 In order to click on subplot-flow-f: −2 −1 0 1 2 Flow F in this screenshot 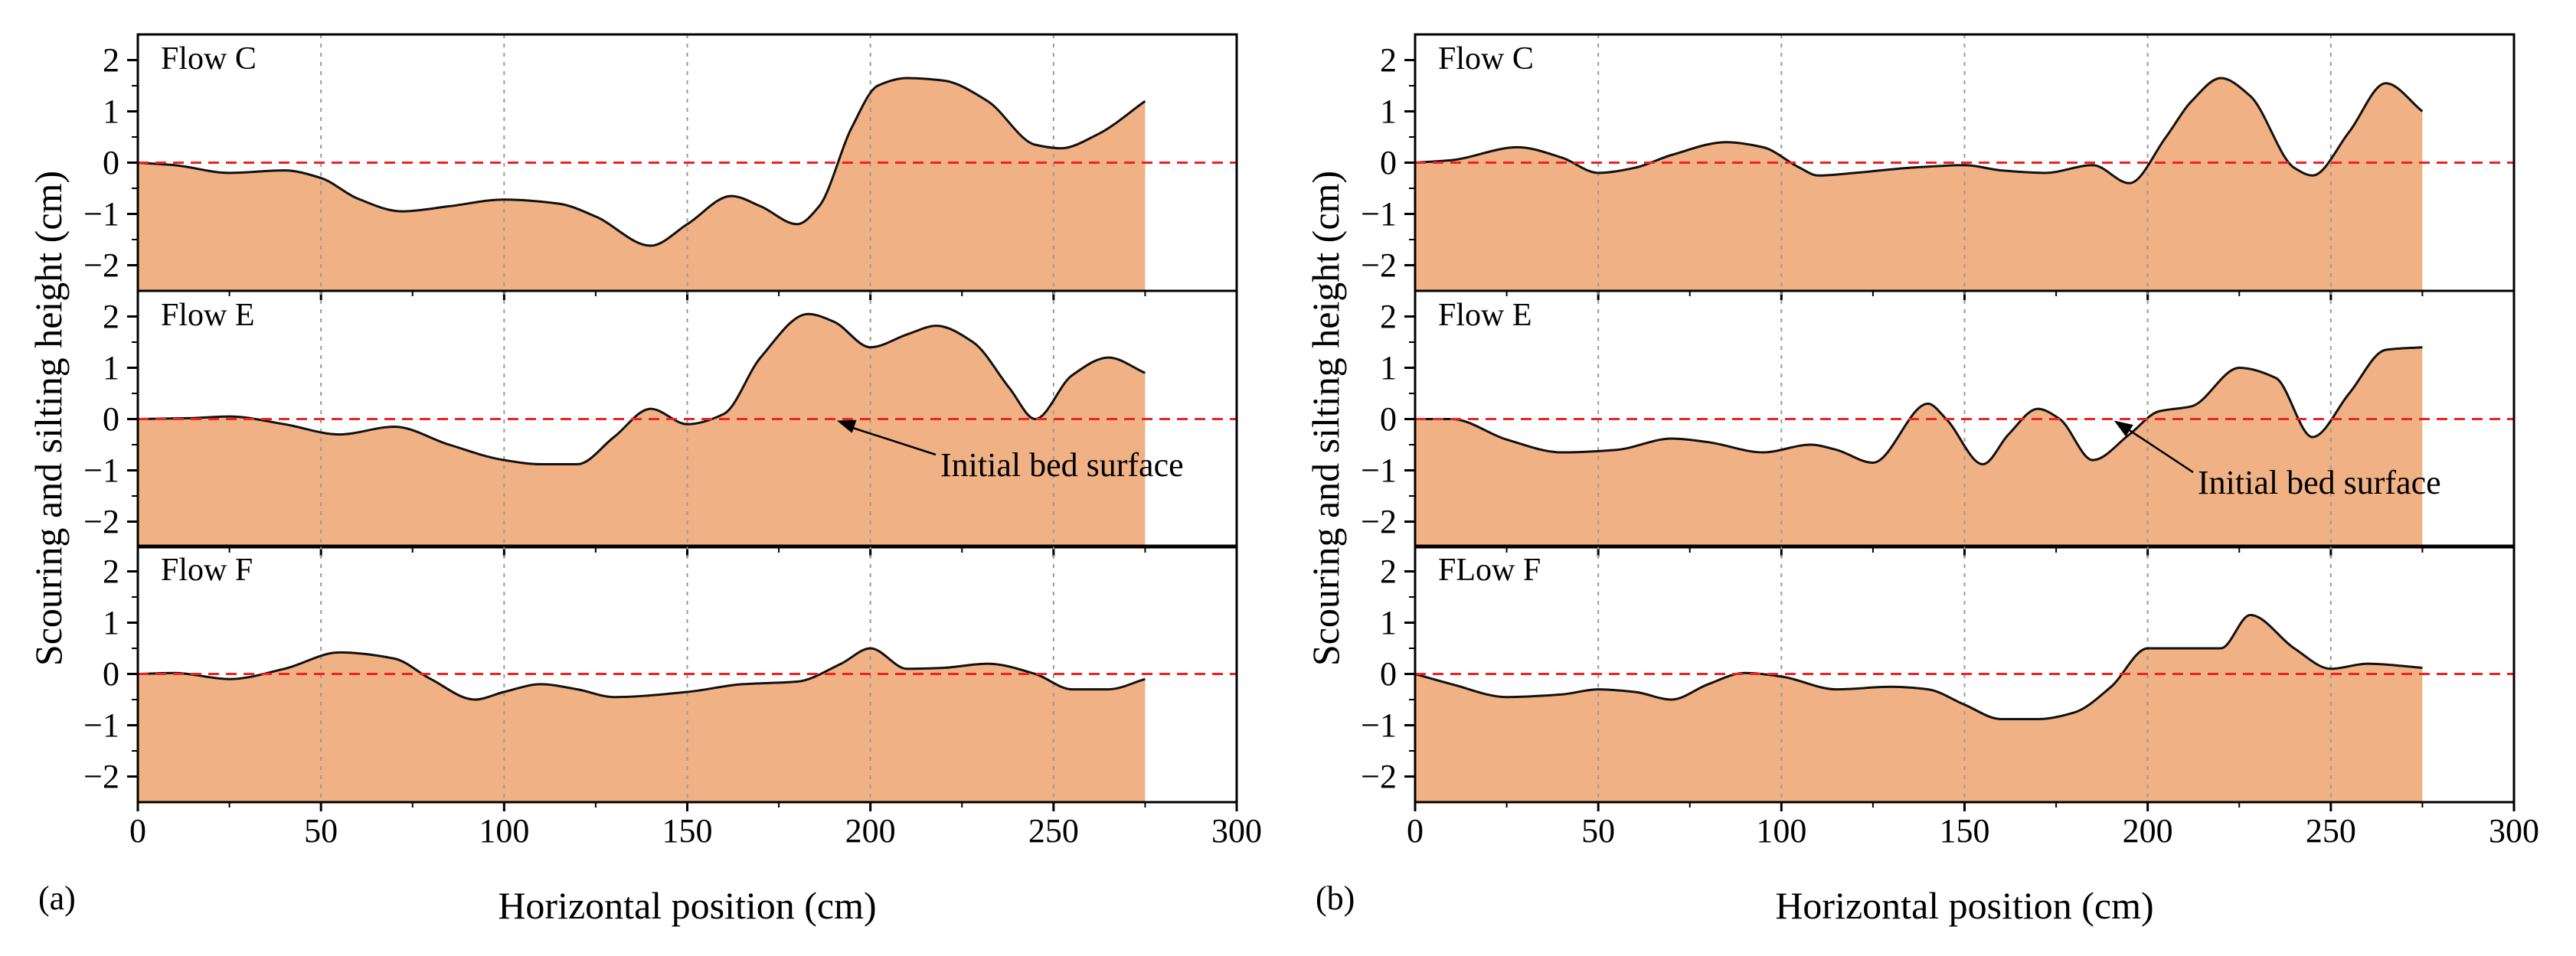, I will do `click(660, 677)`.